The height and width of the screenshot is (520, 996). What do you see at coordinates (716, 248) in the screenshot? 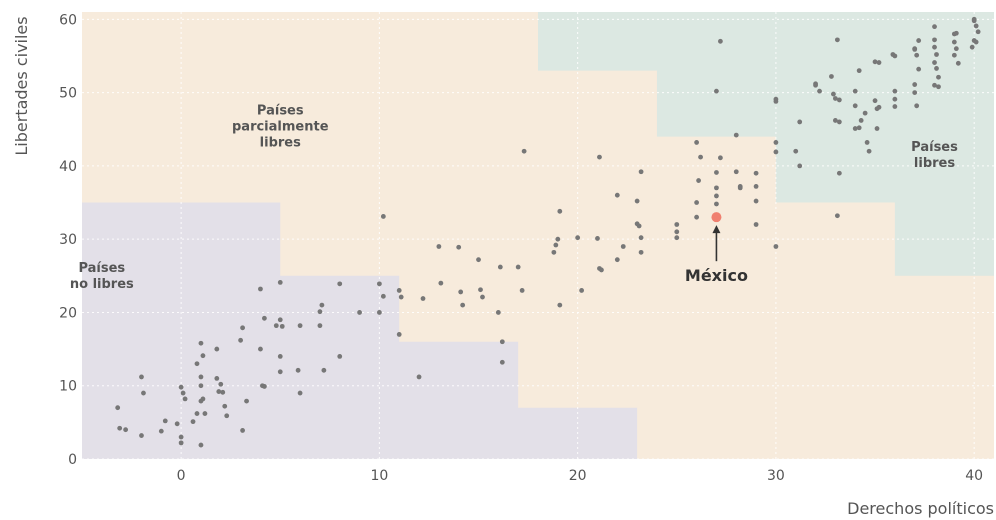
I see `highlight-layer: México` at bounding box center [716, 248].